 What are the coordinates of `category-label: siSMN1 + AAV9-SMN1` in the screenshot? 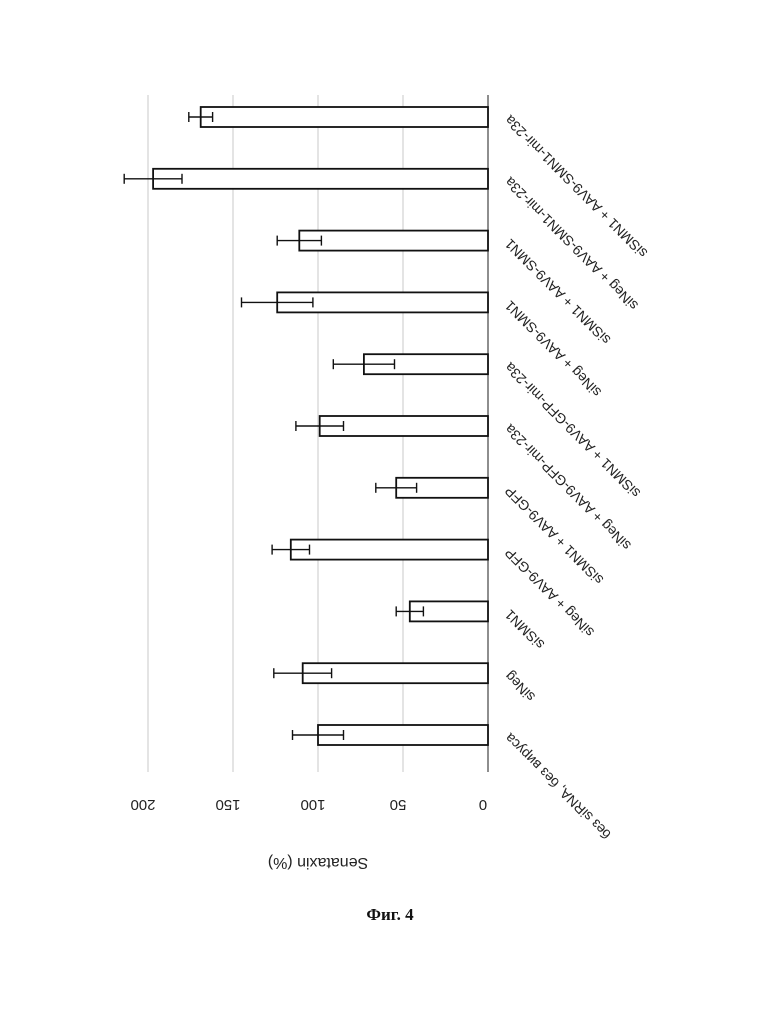 It's located at (557, 292).